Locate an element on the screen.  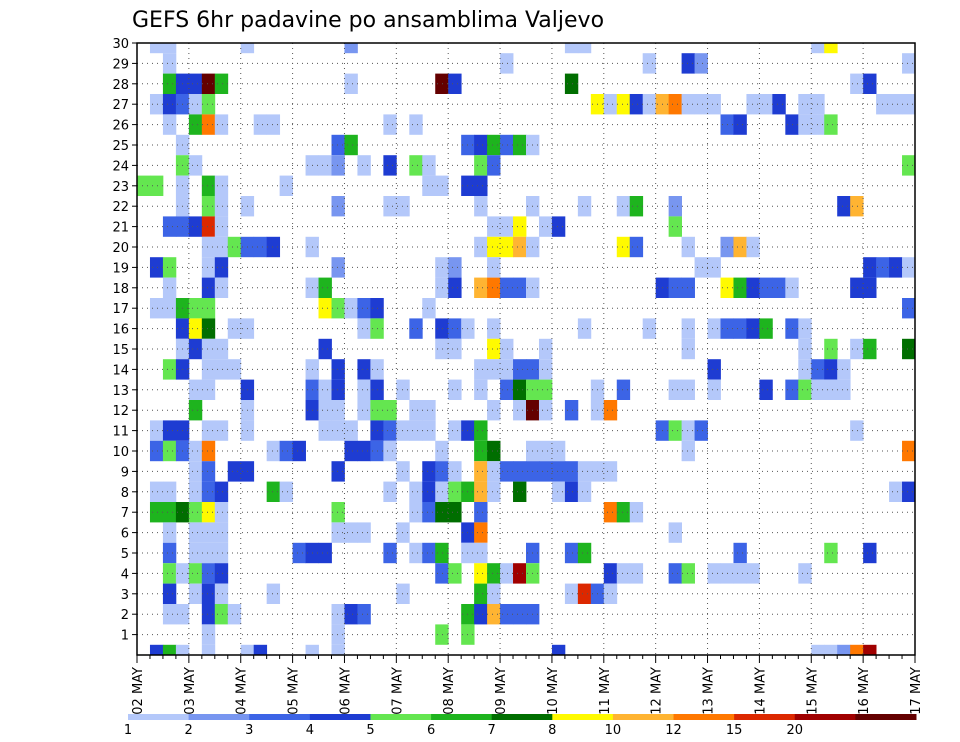
x-tick-label: 13 MAY is located at coordinates (709, 691).